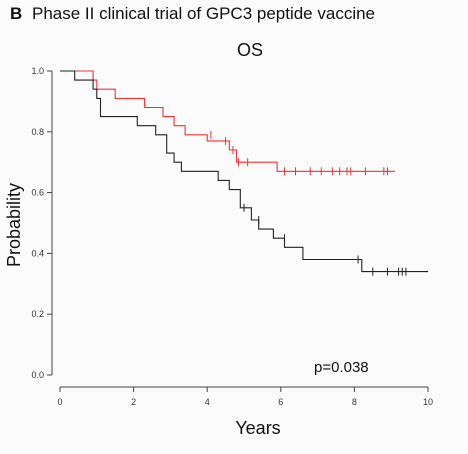  What do you see at coordinates (37, 132) in the screenshot?
I see `y-tick-label: 0.8` at bounding box center [37, 132].